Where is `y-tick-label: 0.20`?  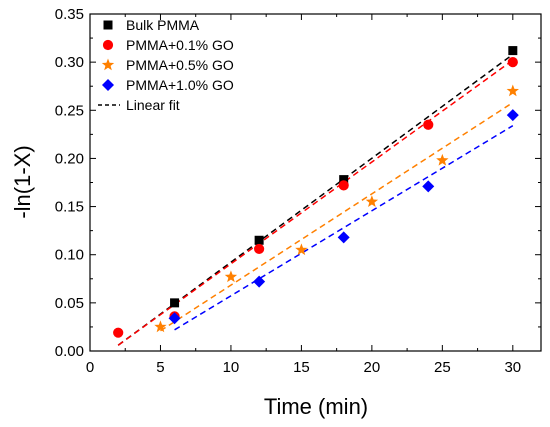
y-tick-label: 0.20 is located at coordinates (69, 158).